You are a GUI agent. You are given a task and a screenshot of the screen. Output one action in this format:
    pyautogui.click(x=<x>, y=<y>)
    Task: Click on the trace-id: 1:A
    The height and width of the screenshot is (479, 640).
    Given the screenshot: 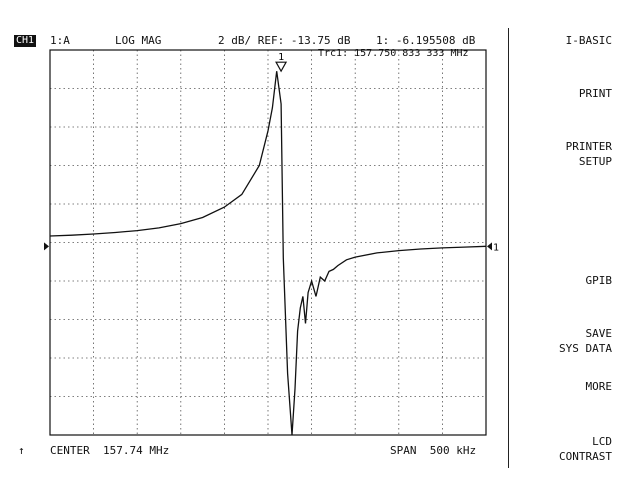 What is the action you would take?
    pyautogui.click(x=60, y=40)
    